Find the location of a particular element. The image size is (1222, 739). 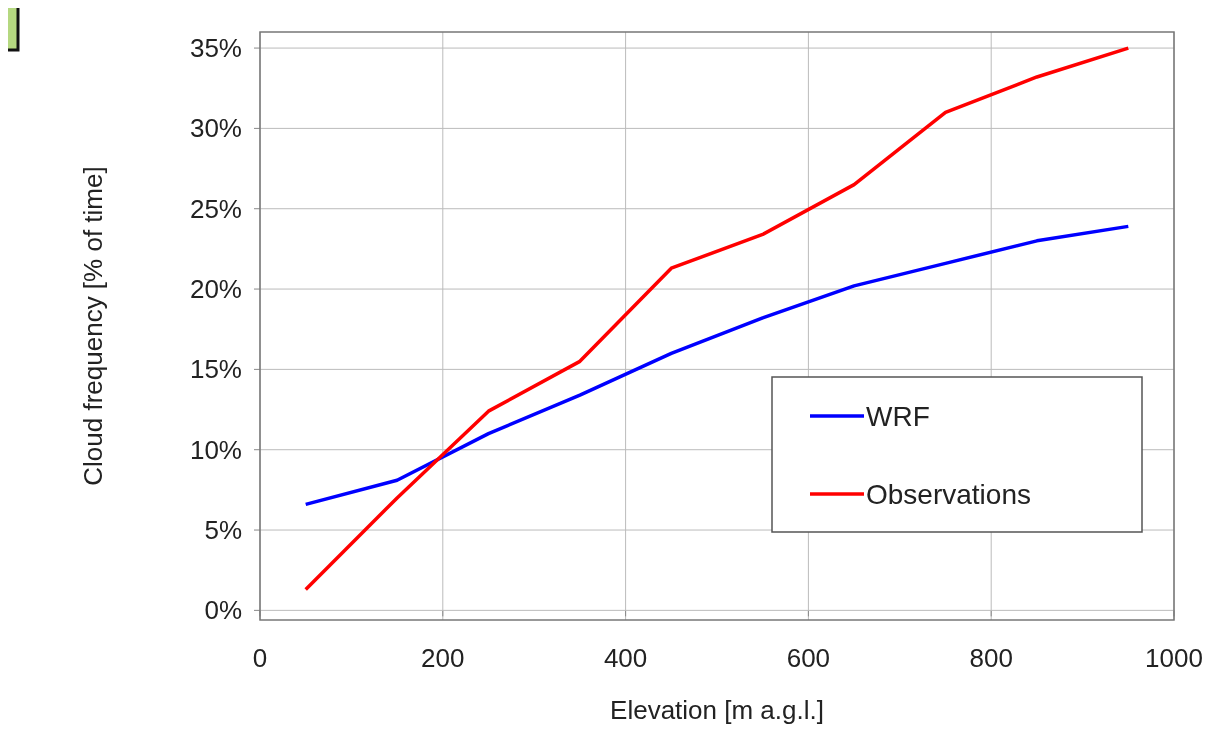

y-tick-label: 10% is located at coordinates (215, 449).